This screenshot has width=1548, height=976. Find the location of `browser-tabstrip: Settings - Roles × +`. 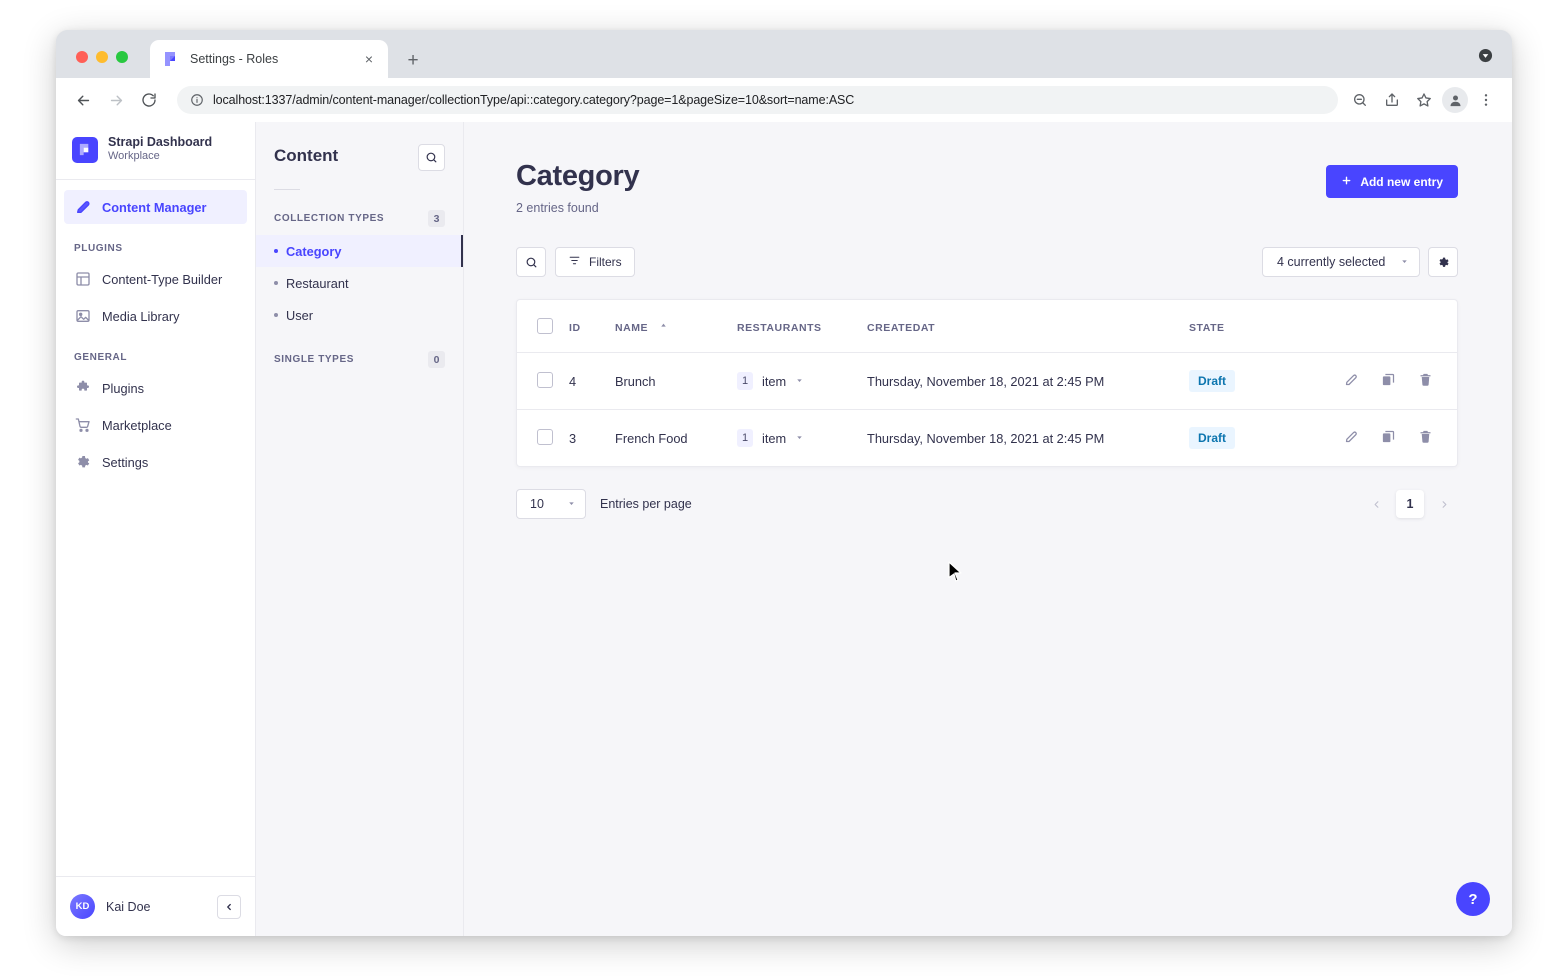

browser-tabstrip: Settings - Roles × + is located at coordinates (784, 54).